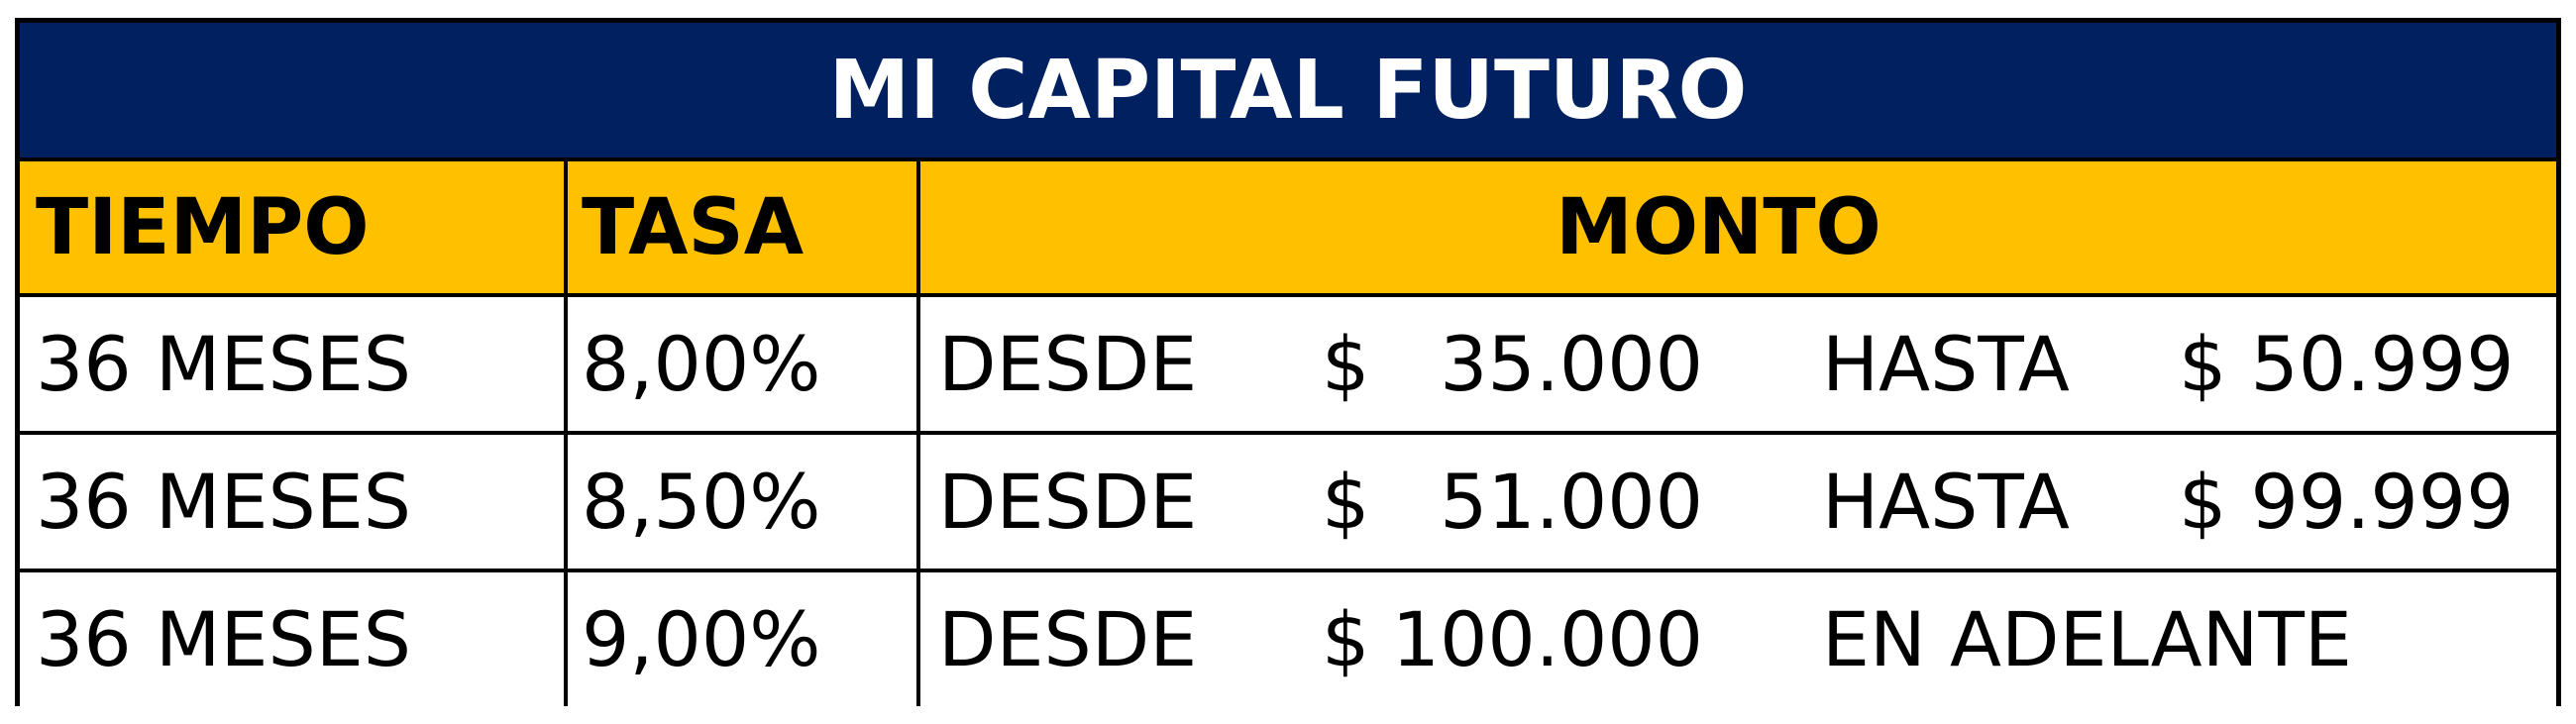 Image resolution: width=2576 pixels, height=724 pixels. What do you see at coordinates (2087, 639) in the screenshot?
I see `hasta-label: EN ADELANTE` at bounding box center [2087, 639].